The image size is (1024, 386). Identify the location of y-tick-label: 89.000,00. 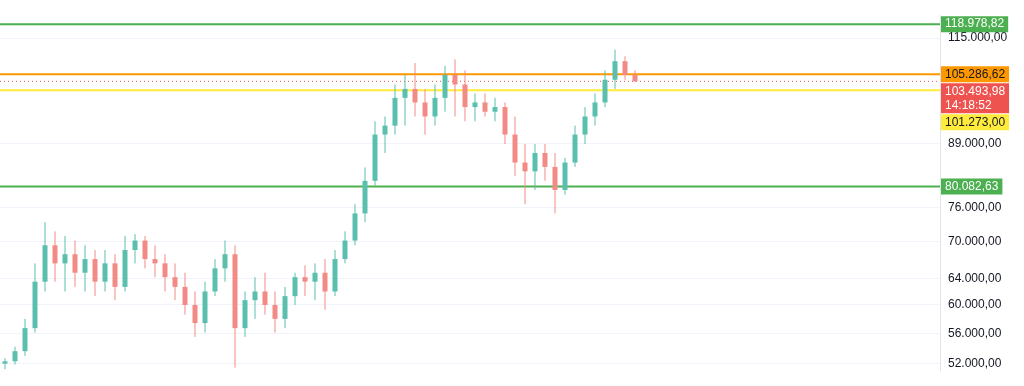
(975, 142).